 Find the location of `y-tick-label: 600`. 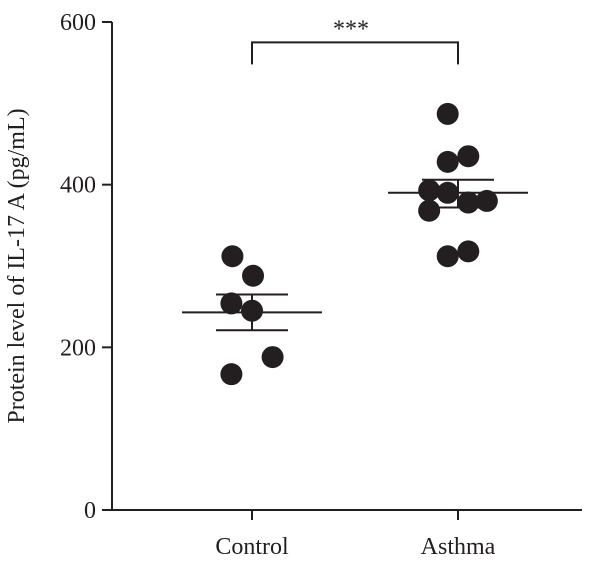

y-tick-label: 600 is located at coordinates (78, 23).